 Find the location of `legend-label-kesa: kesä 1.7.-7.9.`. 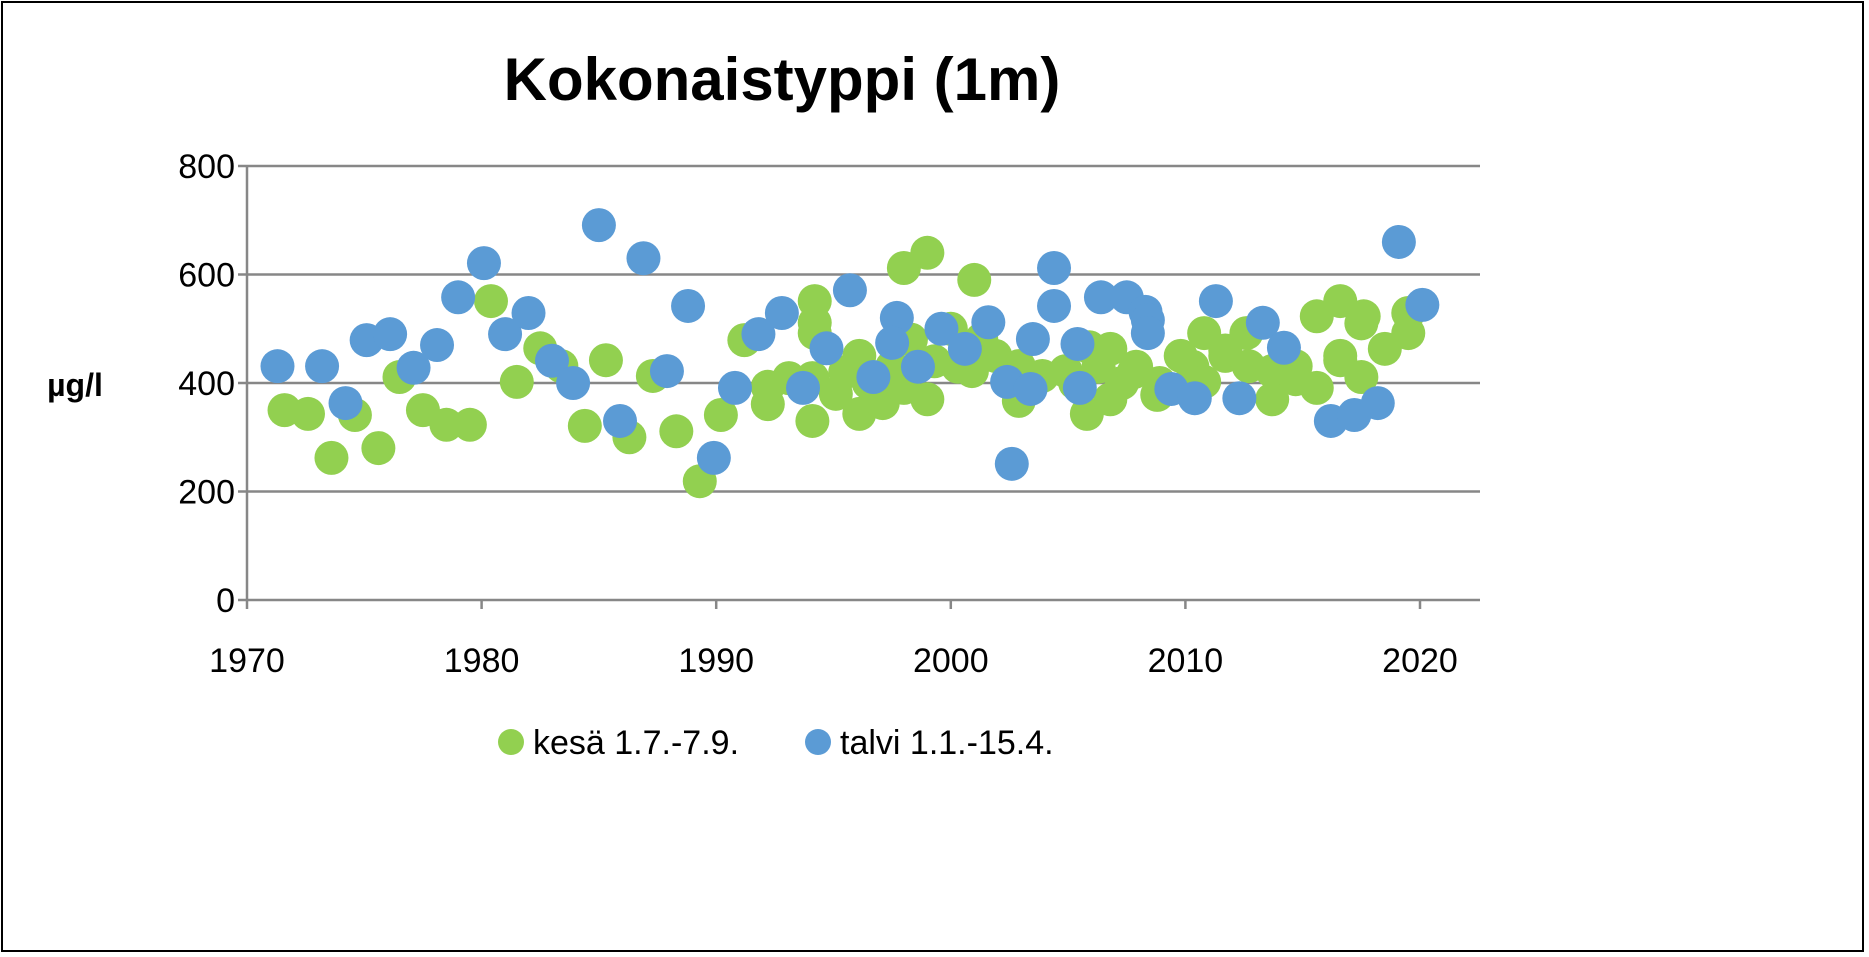

legend-label-kesa: kesä 1.7.-7.9. is located at coordinates (636, 743).